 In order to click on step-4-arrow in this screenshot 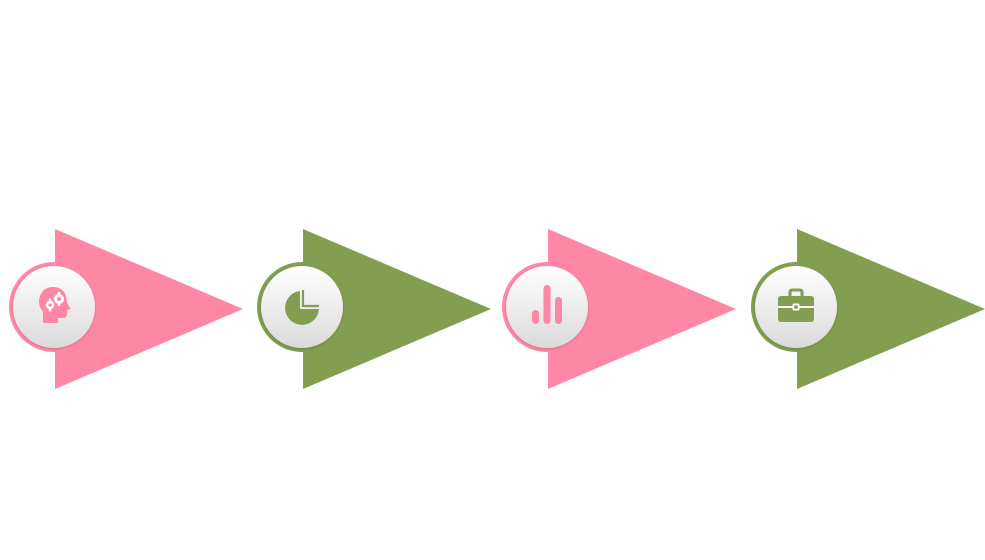, I will do `click(891, 309)`.